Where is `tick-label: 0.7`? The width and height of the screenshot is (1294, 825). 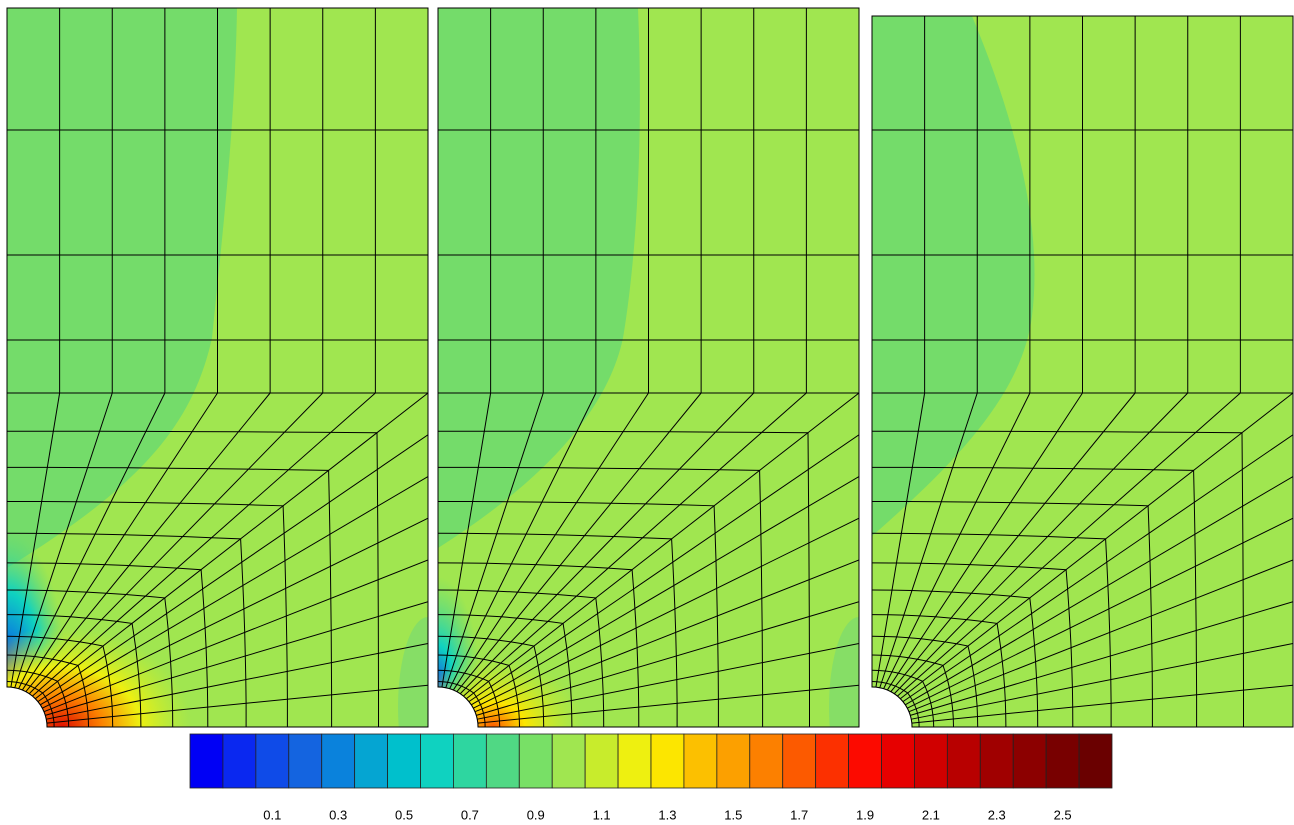 tick-label: 0.7 is located at coordinates (470, 814).